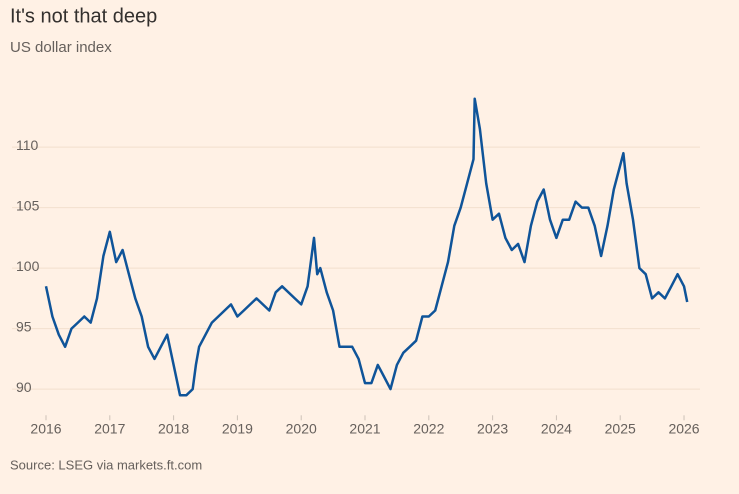 The width and height of the screenshot is (739, 494). What do you see at coordinates (237, 429) in the screenshot?
I see `x-tick-label: 2019` at bounding box center [237, 429].